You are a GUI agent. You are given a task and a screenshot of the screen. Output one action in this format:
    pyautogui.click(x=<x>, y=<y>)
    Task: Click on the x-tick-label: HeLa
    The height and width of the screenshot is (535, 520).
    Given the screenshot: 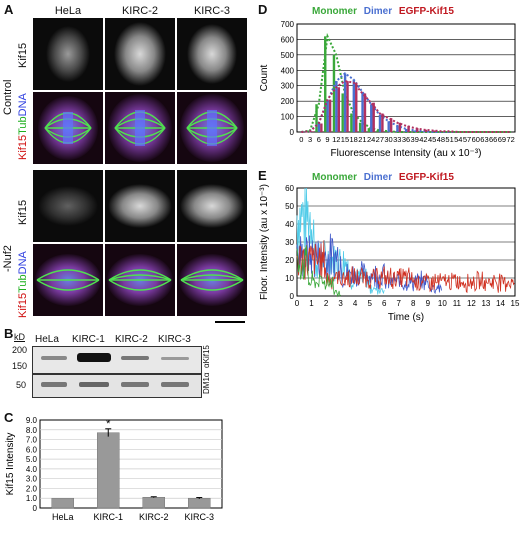 What is the action you would take?
    pyautogui.click(x=63, y=517)
    